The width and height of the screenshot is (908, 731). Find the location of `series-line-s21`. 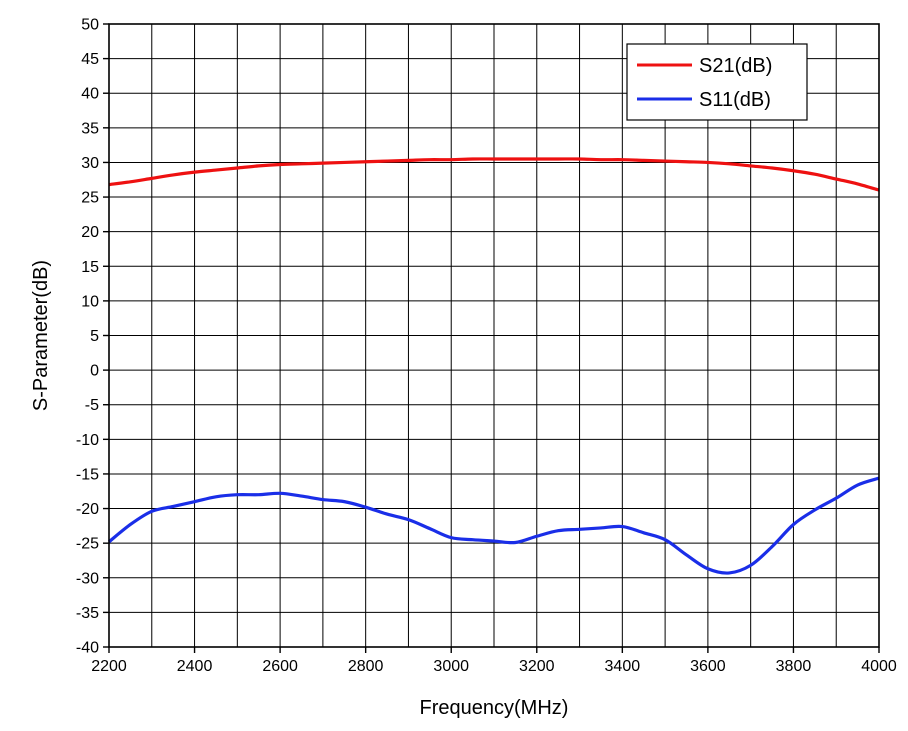

series-line-s21 is located at coordinates (494, 174).